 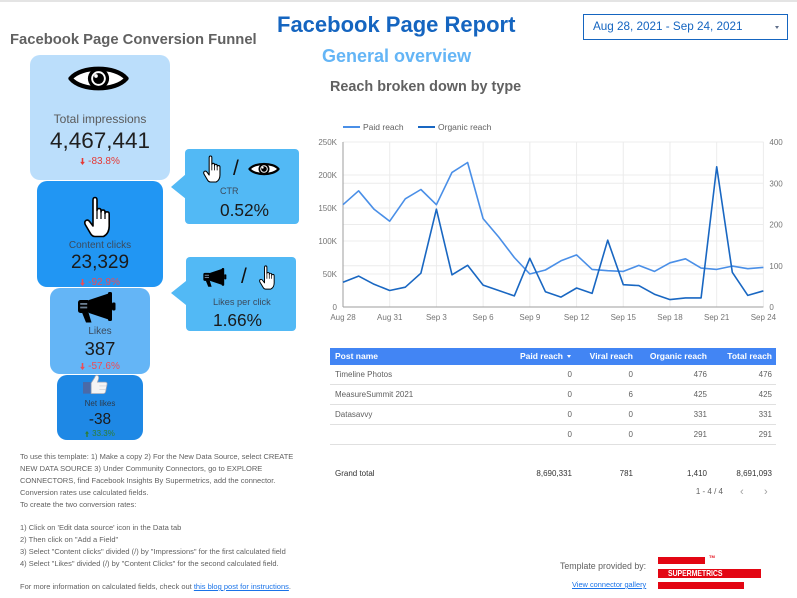 I want to click on stage-change: -92.9%, so click(x=100, y=283).